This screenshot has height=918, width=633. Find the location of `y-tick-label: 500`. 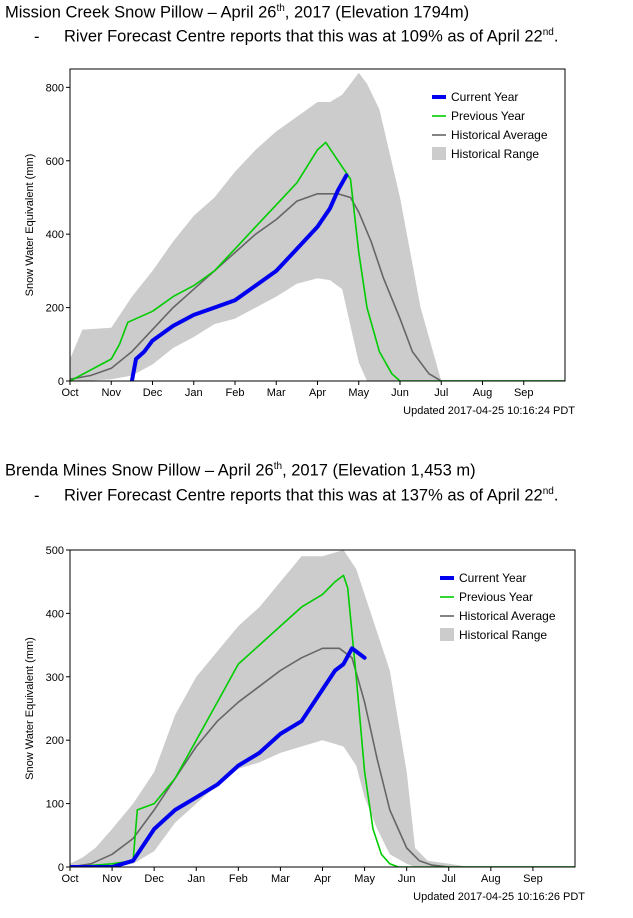

y-tick-label: 500 is located at coordinates (55, 551).